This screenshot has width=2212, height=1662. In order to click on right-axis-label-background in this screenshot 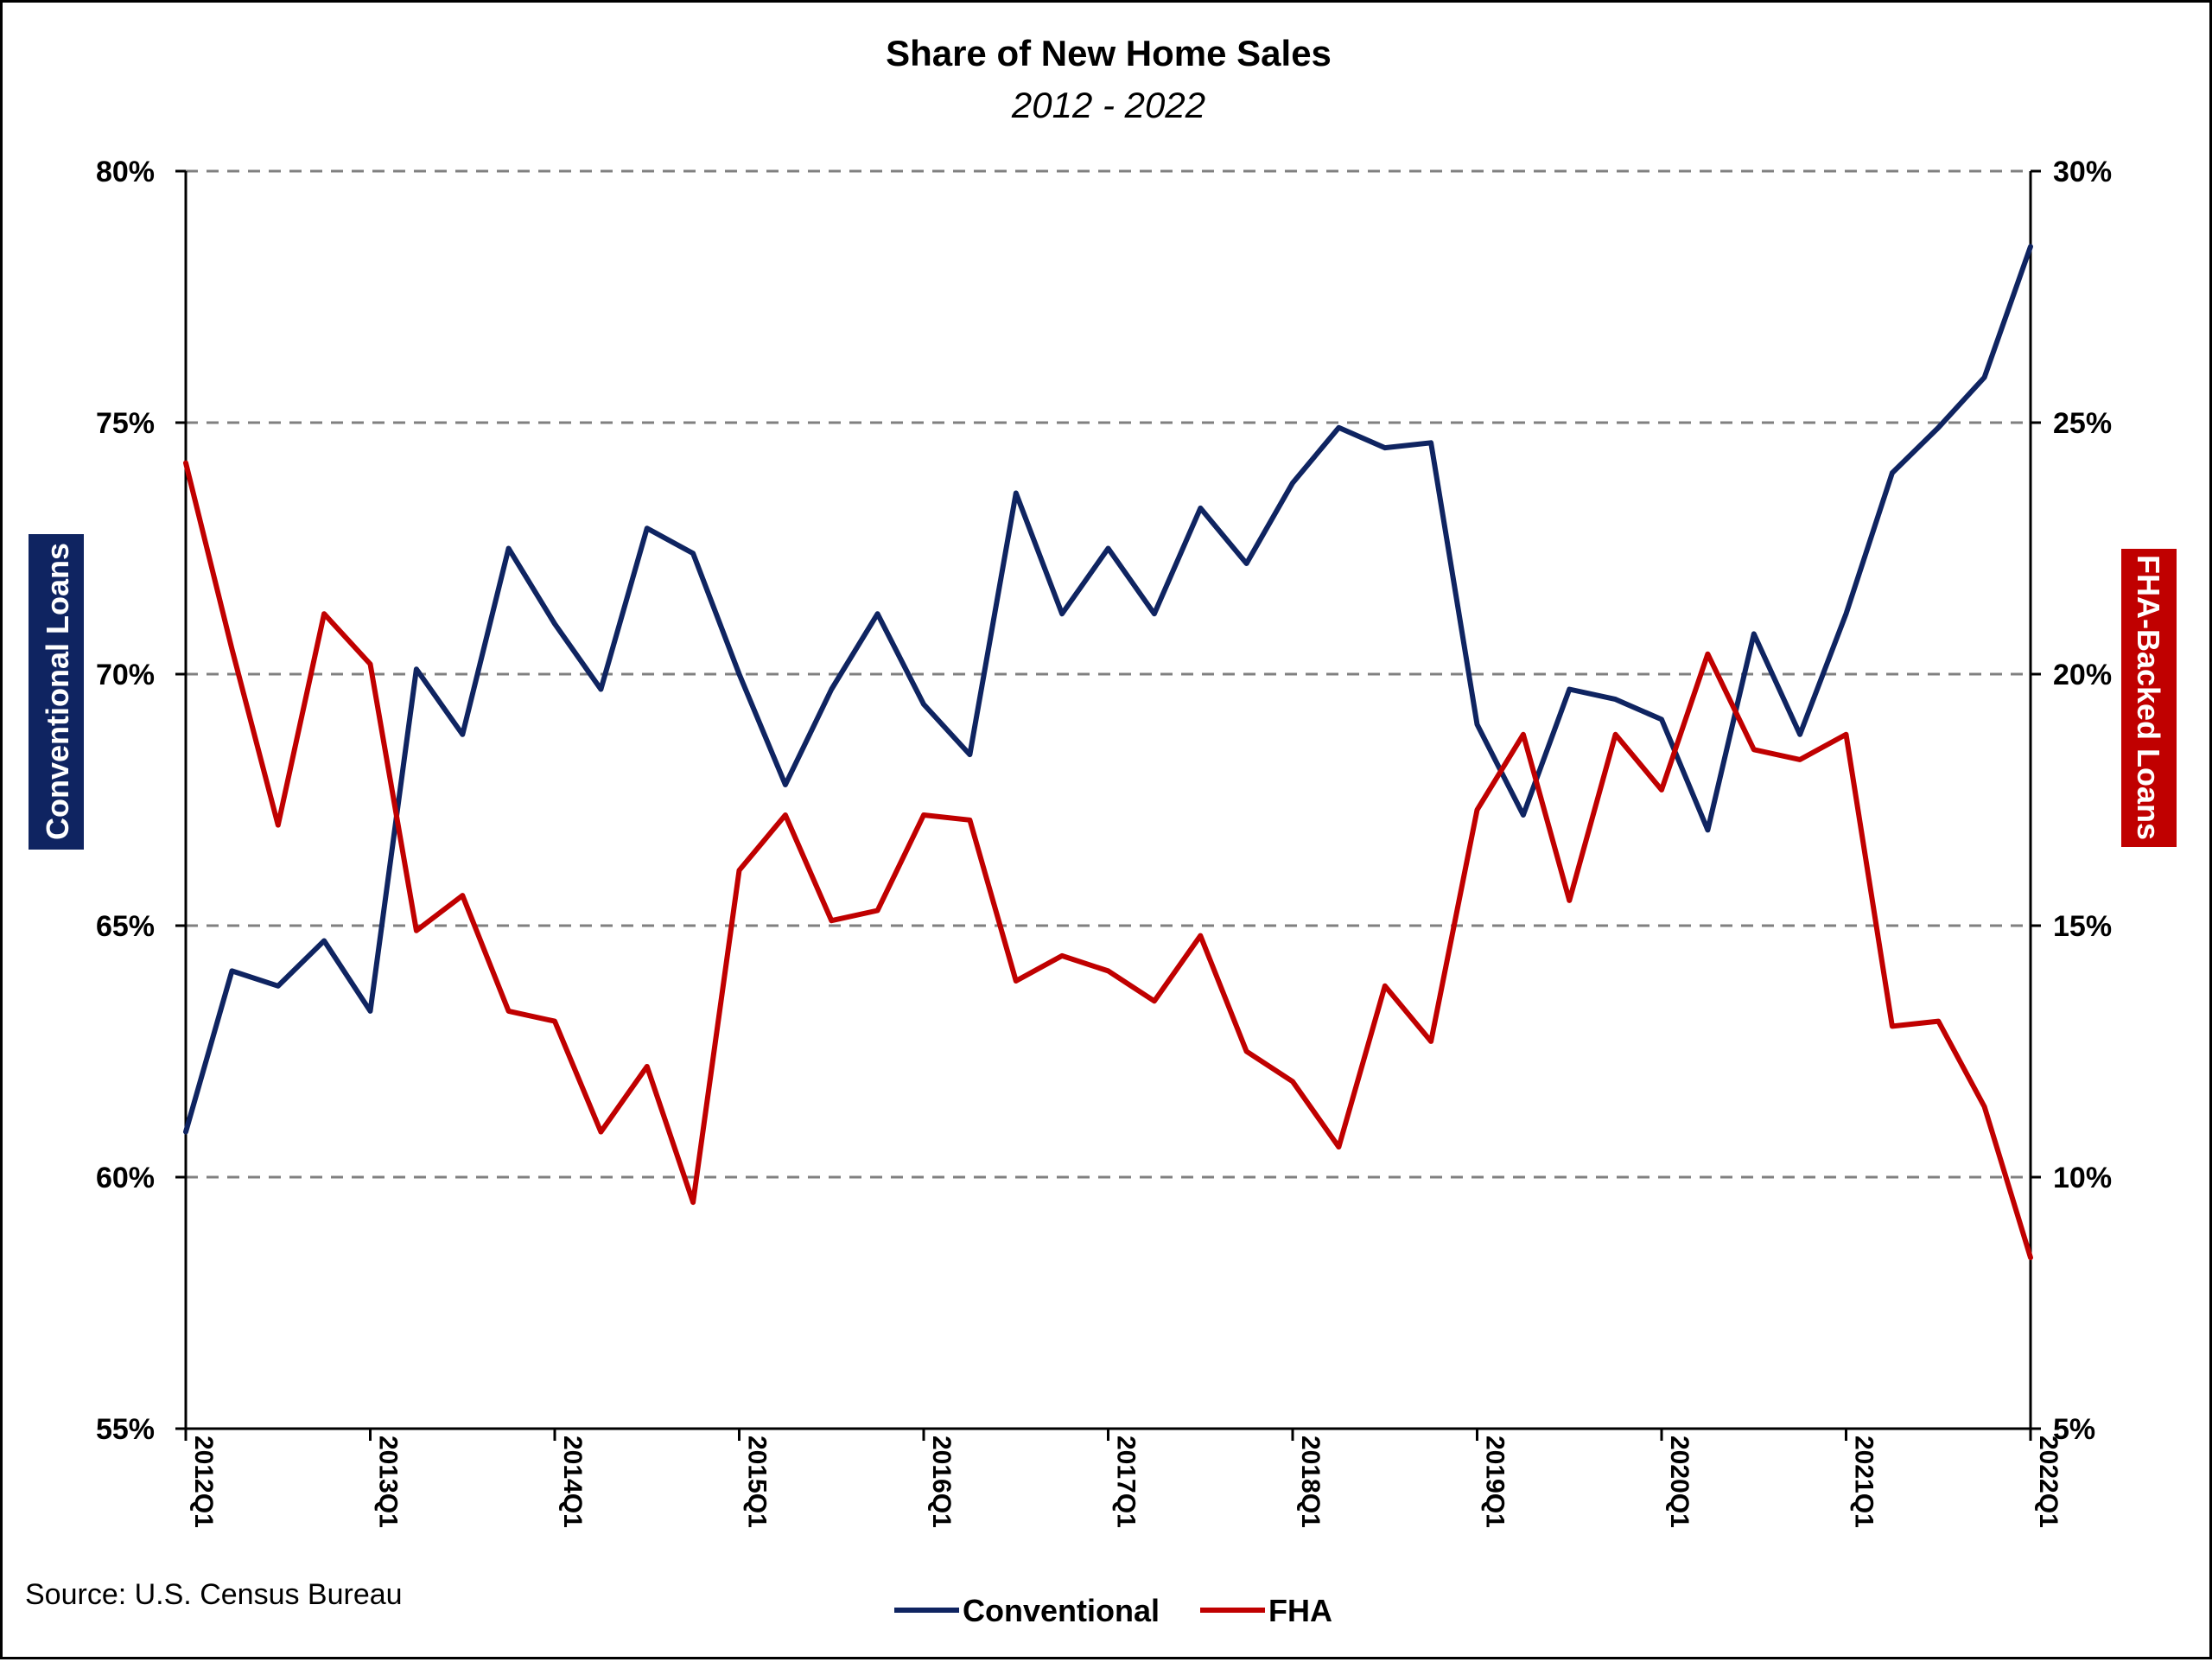, I will do `click(2149, 698)`.